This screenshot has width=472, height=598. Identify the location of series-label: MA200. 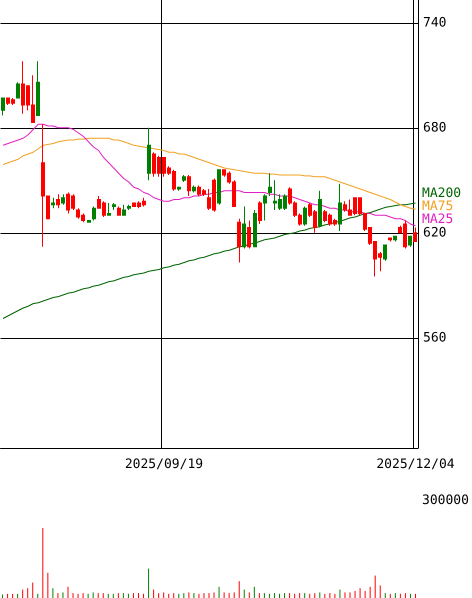
(442, 193).